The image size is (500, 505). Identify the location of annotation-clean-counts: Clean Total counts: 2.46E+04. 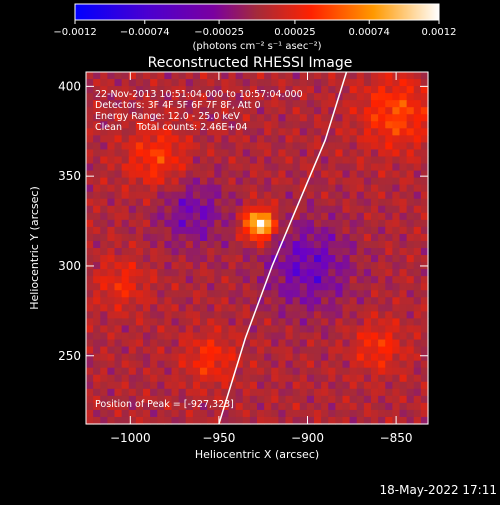
(171, 127).